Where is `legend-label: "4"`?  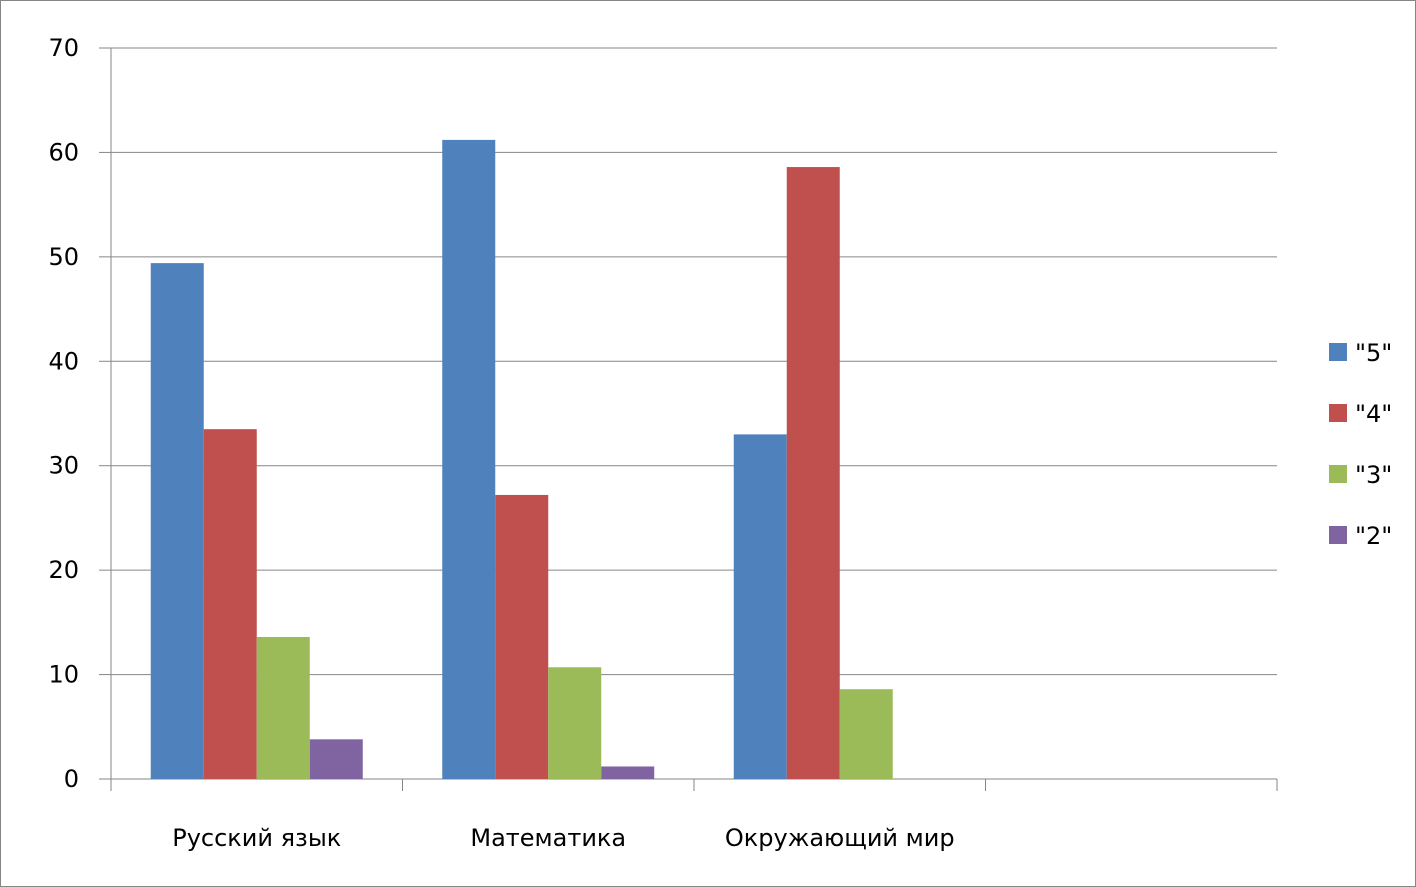
legend-label: "4" is located at coordinates (1373, 414).